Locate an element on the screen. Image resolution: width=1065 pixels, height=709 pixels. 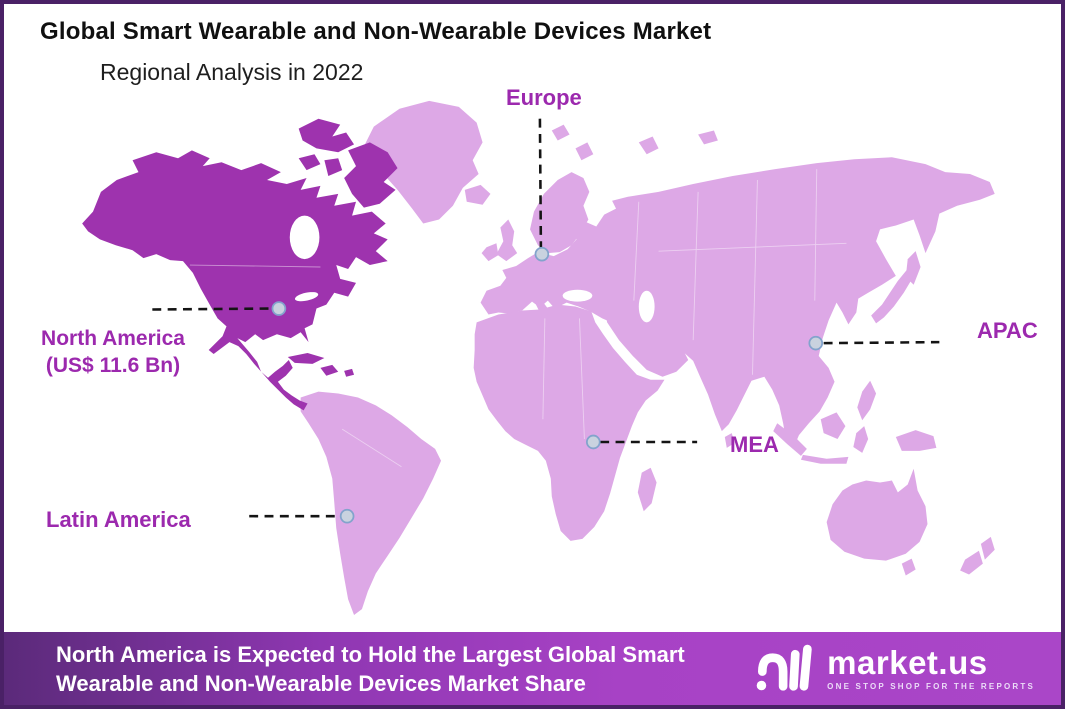
south-america is located at coordinates (371, 503).